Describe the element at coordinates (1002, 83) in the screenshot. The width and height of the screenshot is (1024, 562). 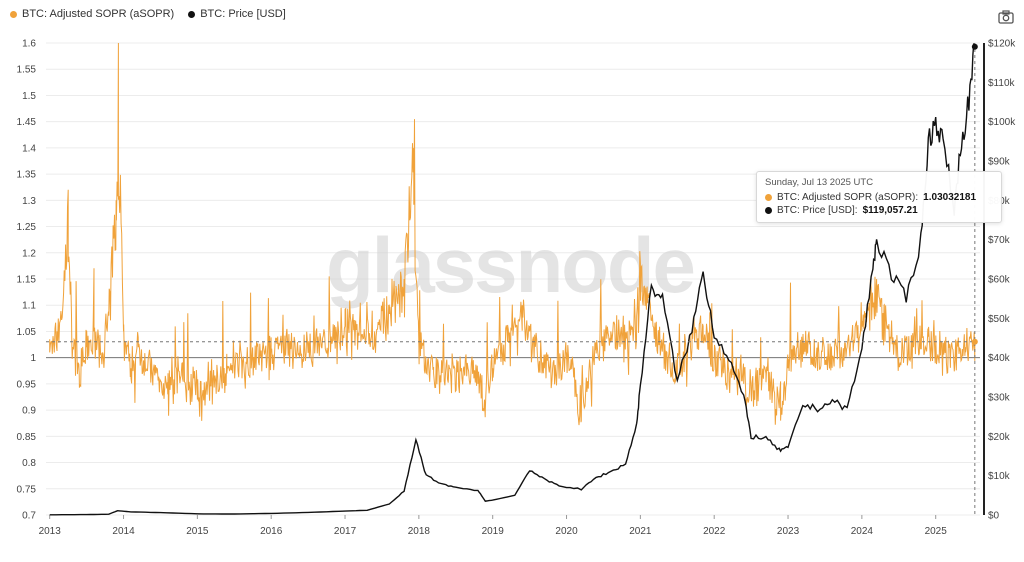
I see `right-tick-label: $110k` at that location.